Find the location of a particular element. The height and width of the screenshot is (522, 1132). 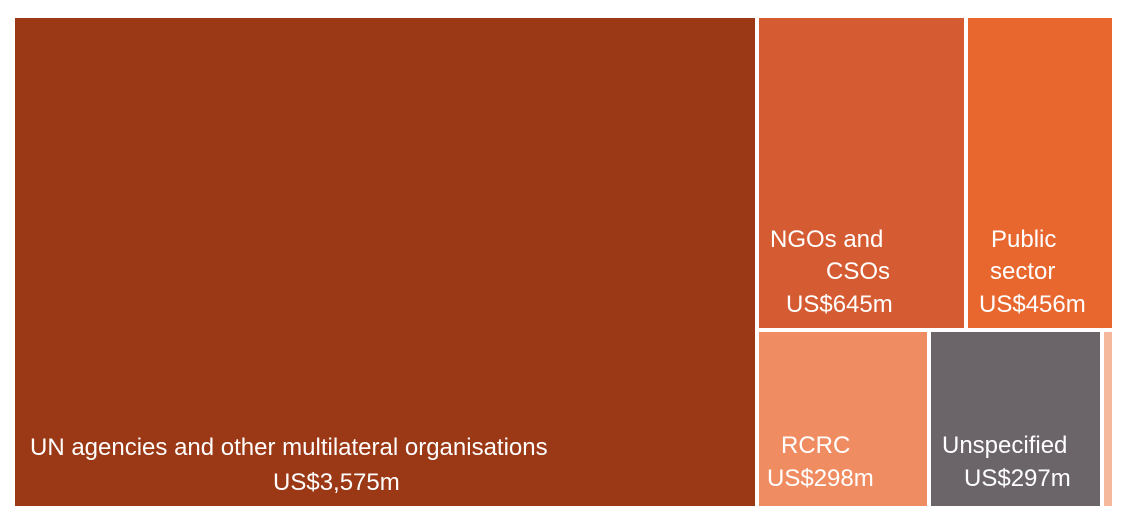

tile-public-sector: Public sector US$456m is located at coordinates (1040, 173).